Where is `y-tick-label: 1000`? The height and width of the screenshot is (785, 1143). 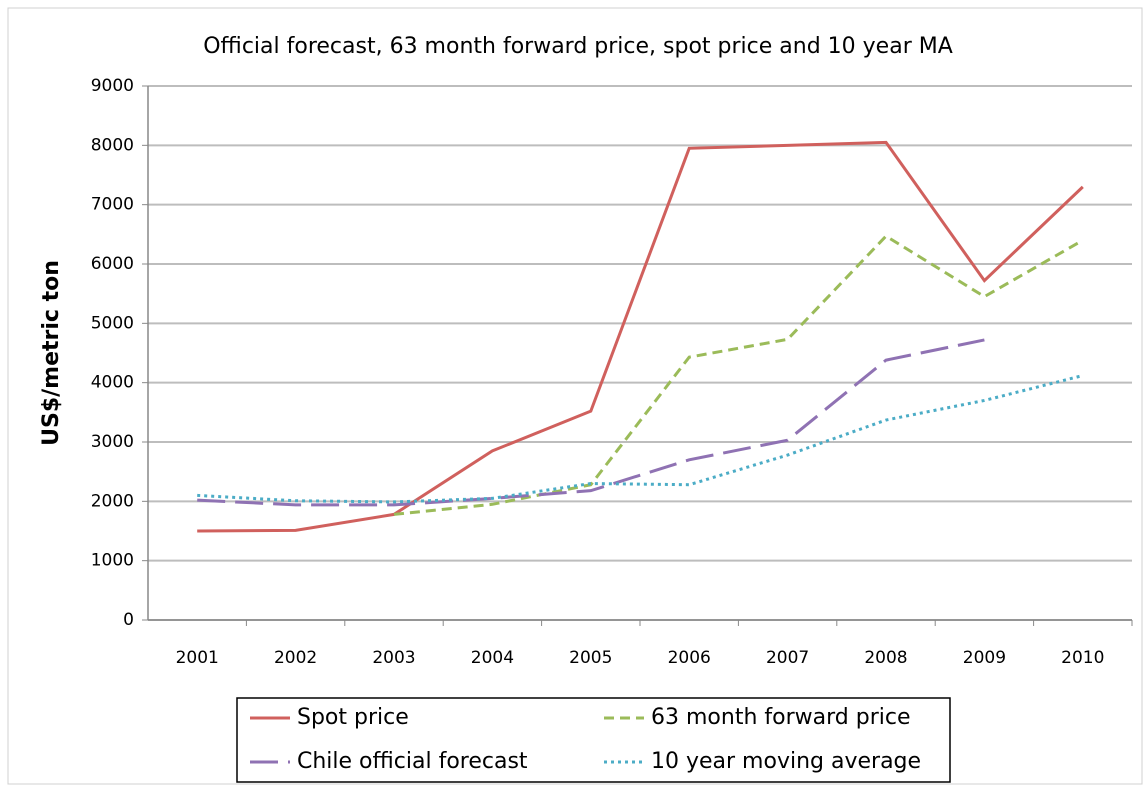
y-tick-label: 1000 is located at coordinates (112, 561).